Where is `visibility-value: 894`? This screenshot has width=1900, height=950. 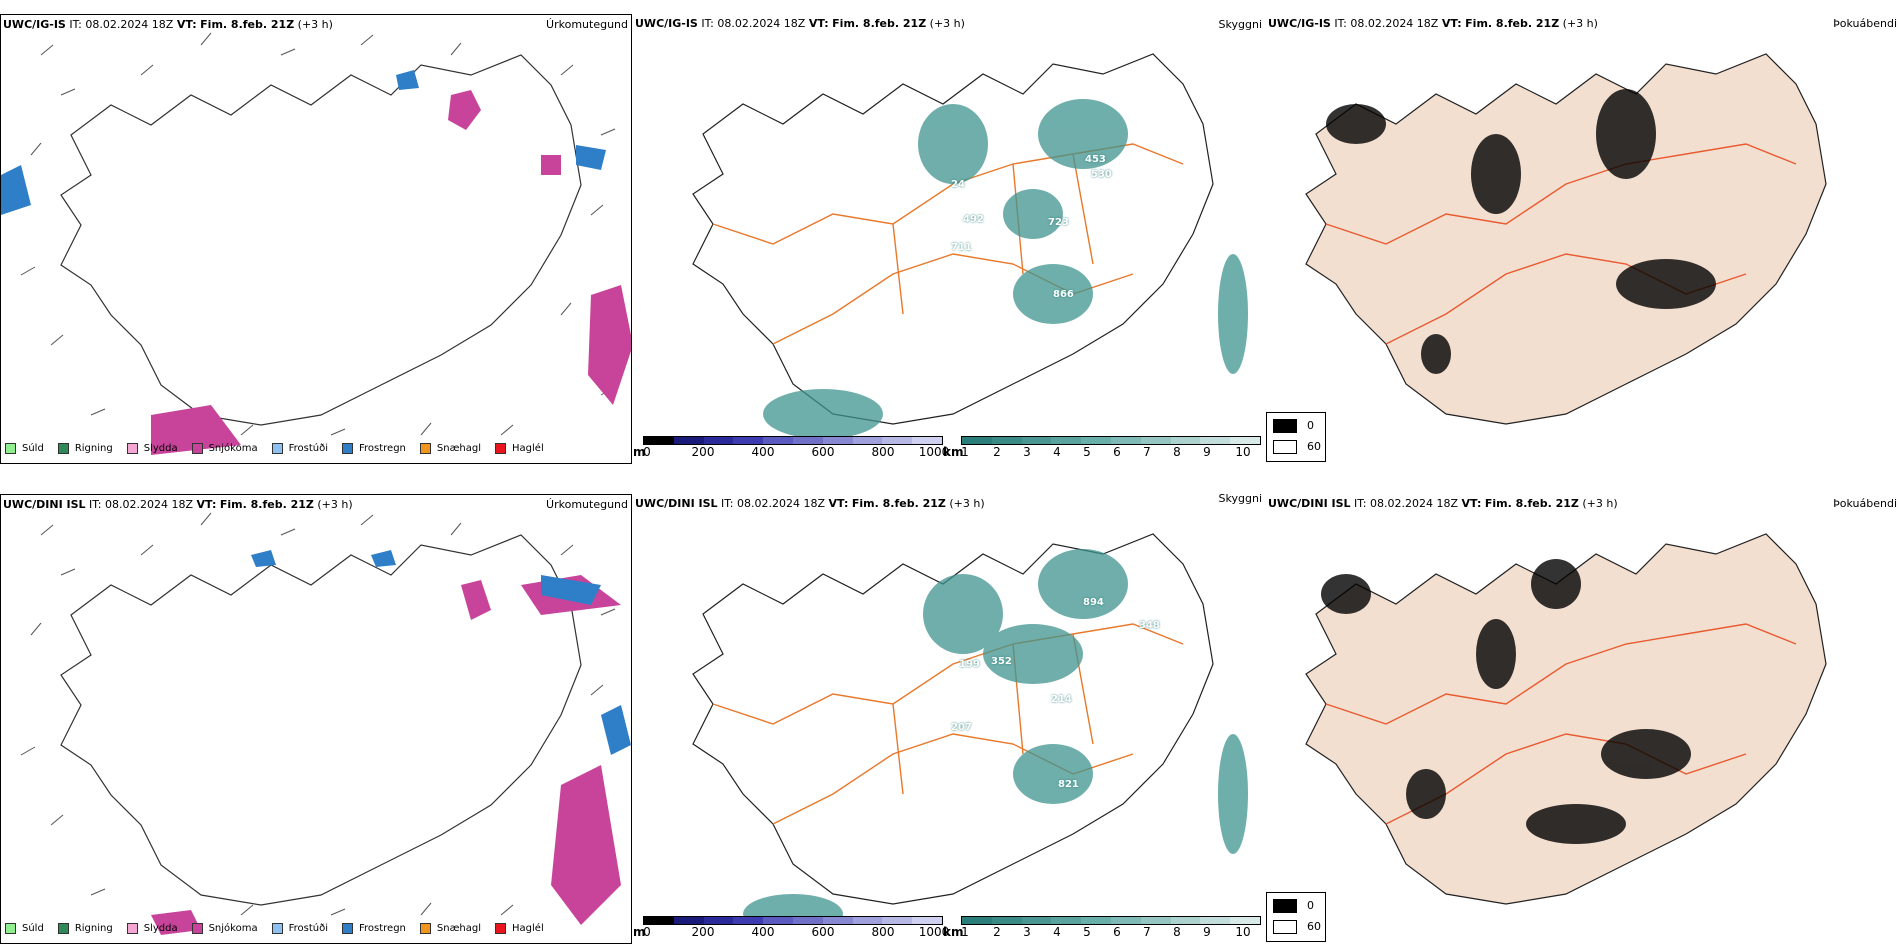 visibility-value: 894 is located at coordinates (1093, 602).